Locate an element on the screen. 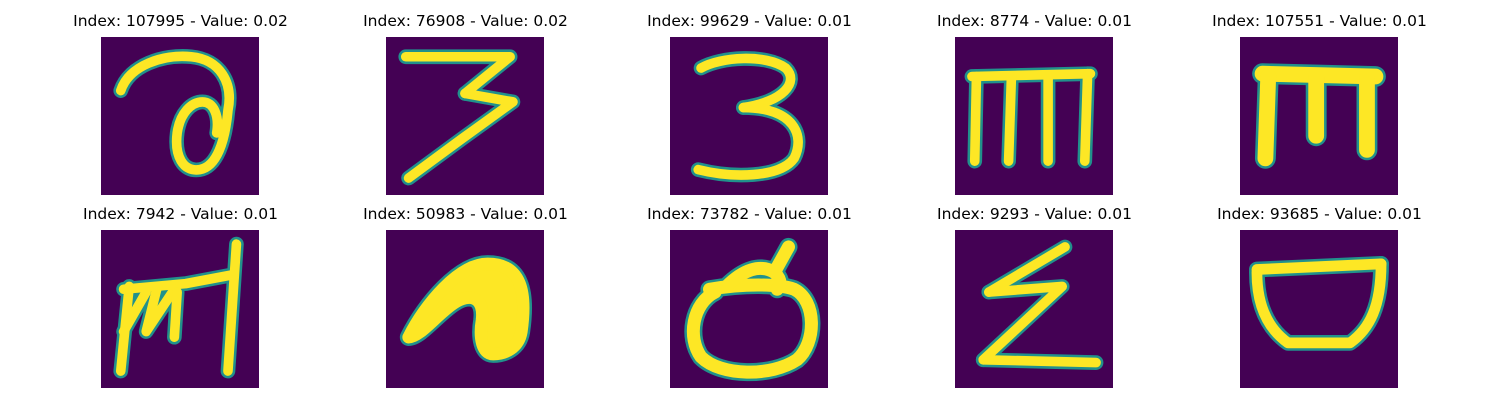 Image resolution: width=1500 pixels, height=400 pixels. panel-title: Index: 76908 - Value: 0.02 is located at coordinates (465, 21).